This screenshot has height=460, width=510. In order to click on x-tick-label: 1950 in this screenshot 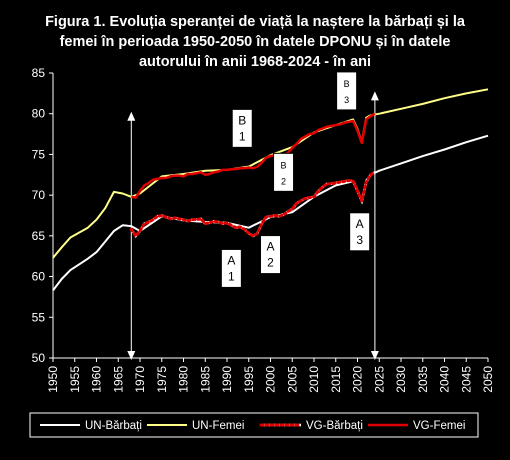, I will do `click(53, 379)`.